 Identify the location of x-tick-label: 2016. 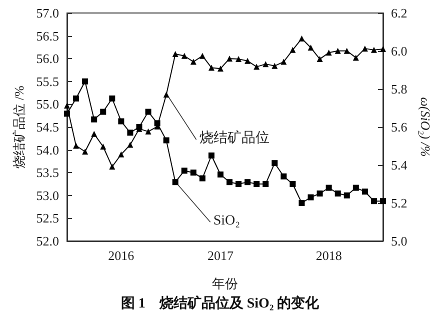
(121, 255).